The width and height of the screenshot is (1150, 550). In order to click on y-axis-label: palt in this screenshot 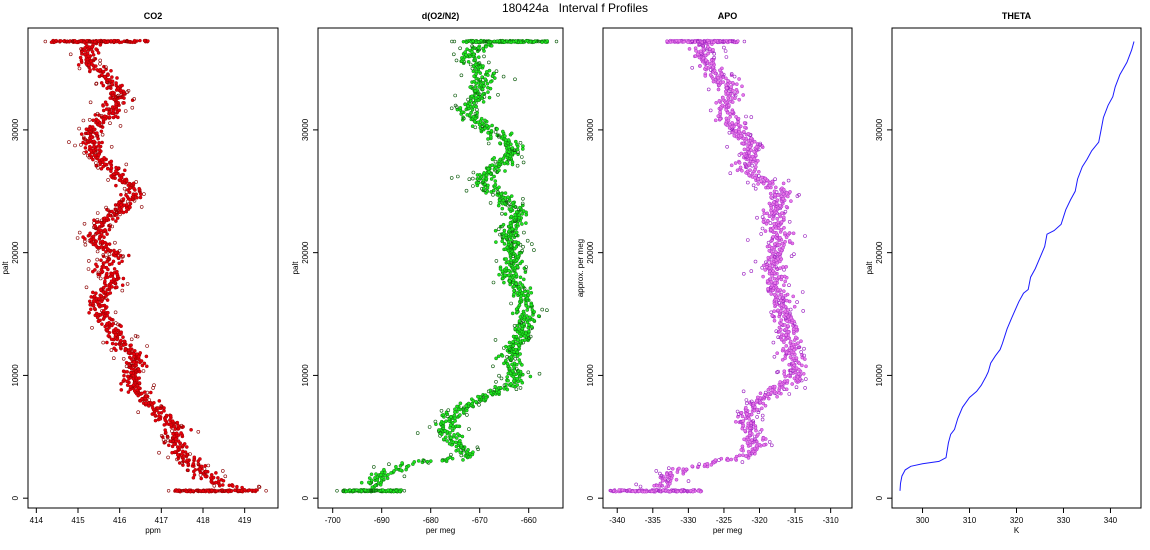, I will do `click(869, 268)`.